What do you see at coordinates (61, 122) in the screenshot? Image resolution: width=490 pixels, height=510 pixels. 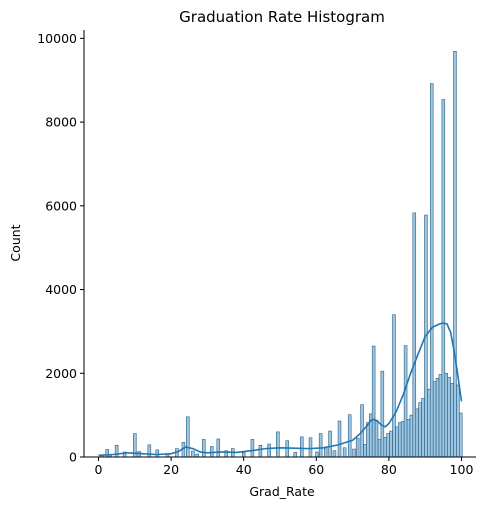 I see `y-tick-label: 8000` at bounding box center [61, 122].